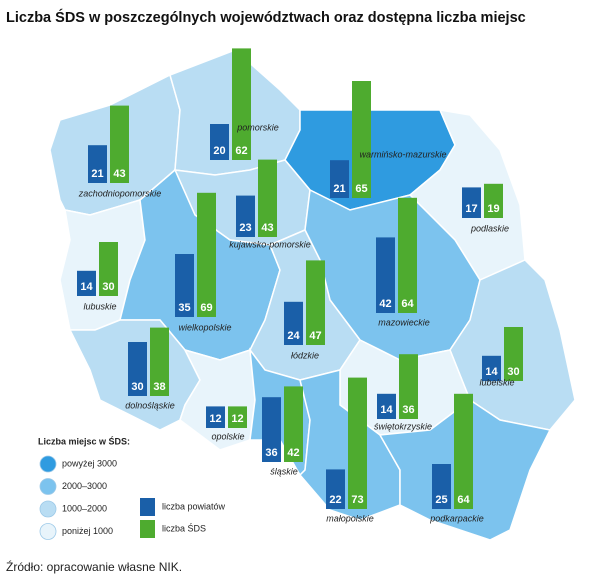 The width and height of the screenshot is (596, 583). I want to click on region-label: mazowieckie, so click(404, 322).